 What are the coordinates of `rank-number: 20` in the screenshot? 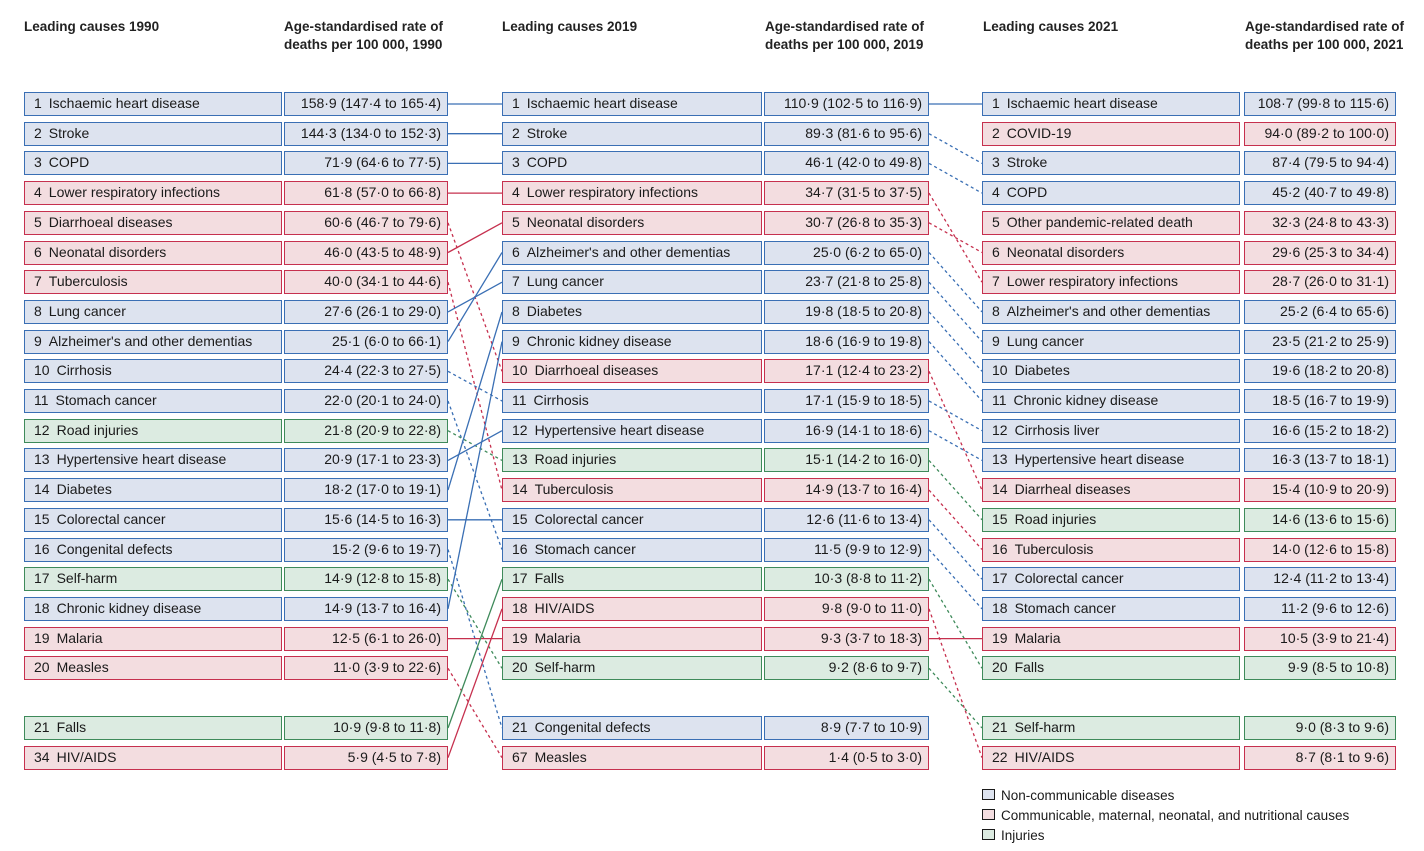 It's located at (1000, 667).